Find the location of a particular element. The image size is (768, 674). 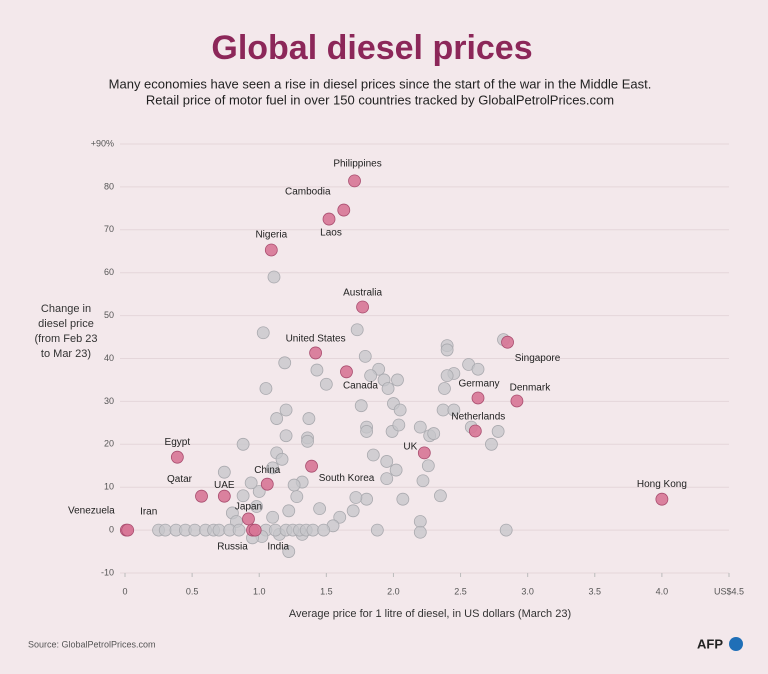

point-label: Japan is located at coordinates (248, 507).